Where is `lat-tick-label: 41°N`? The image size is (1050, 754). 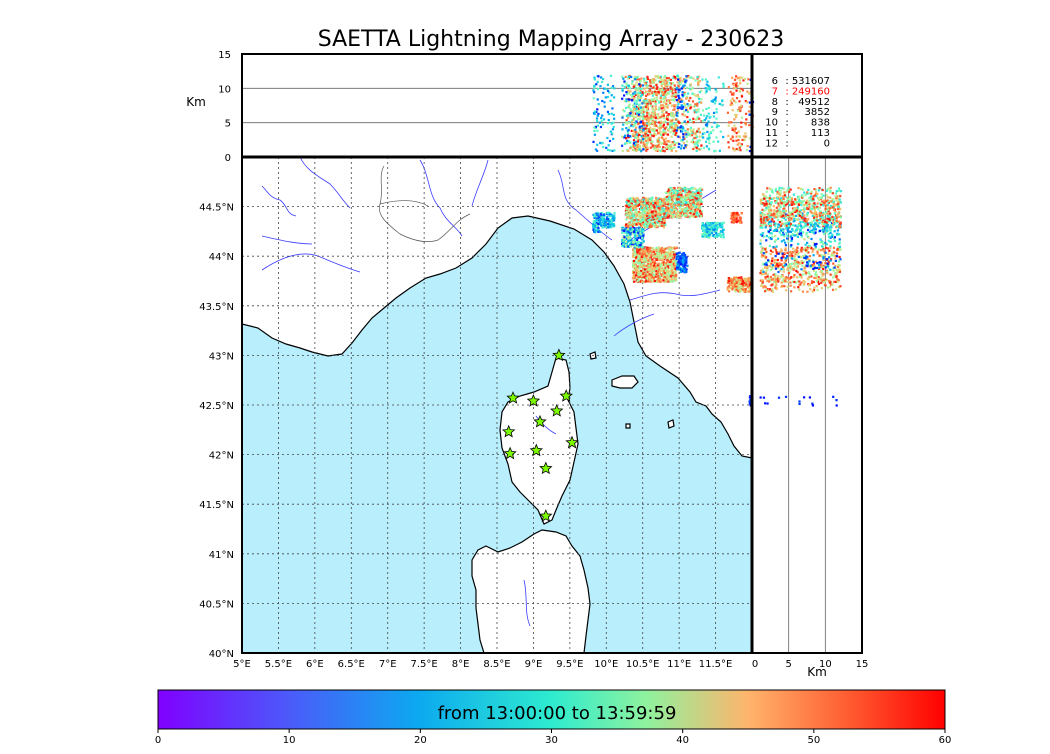
lat-tick-label: 41°N is located at coordinates (221, 555).